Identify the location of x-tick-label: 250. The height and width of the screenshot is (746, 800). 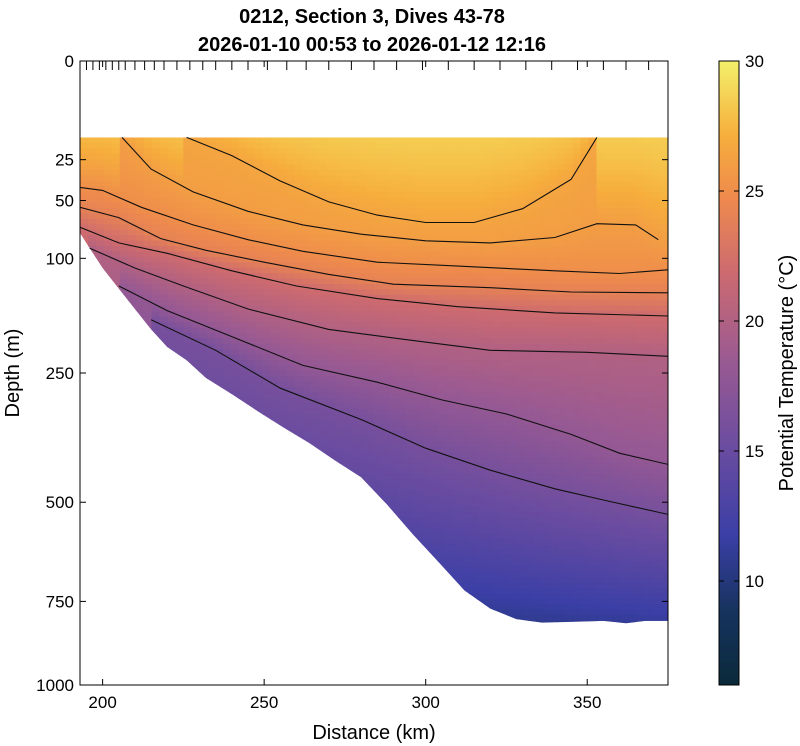
(264, 702).